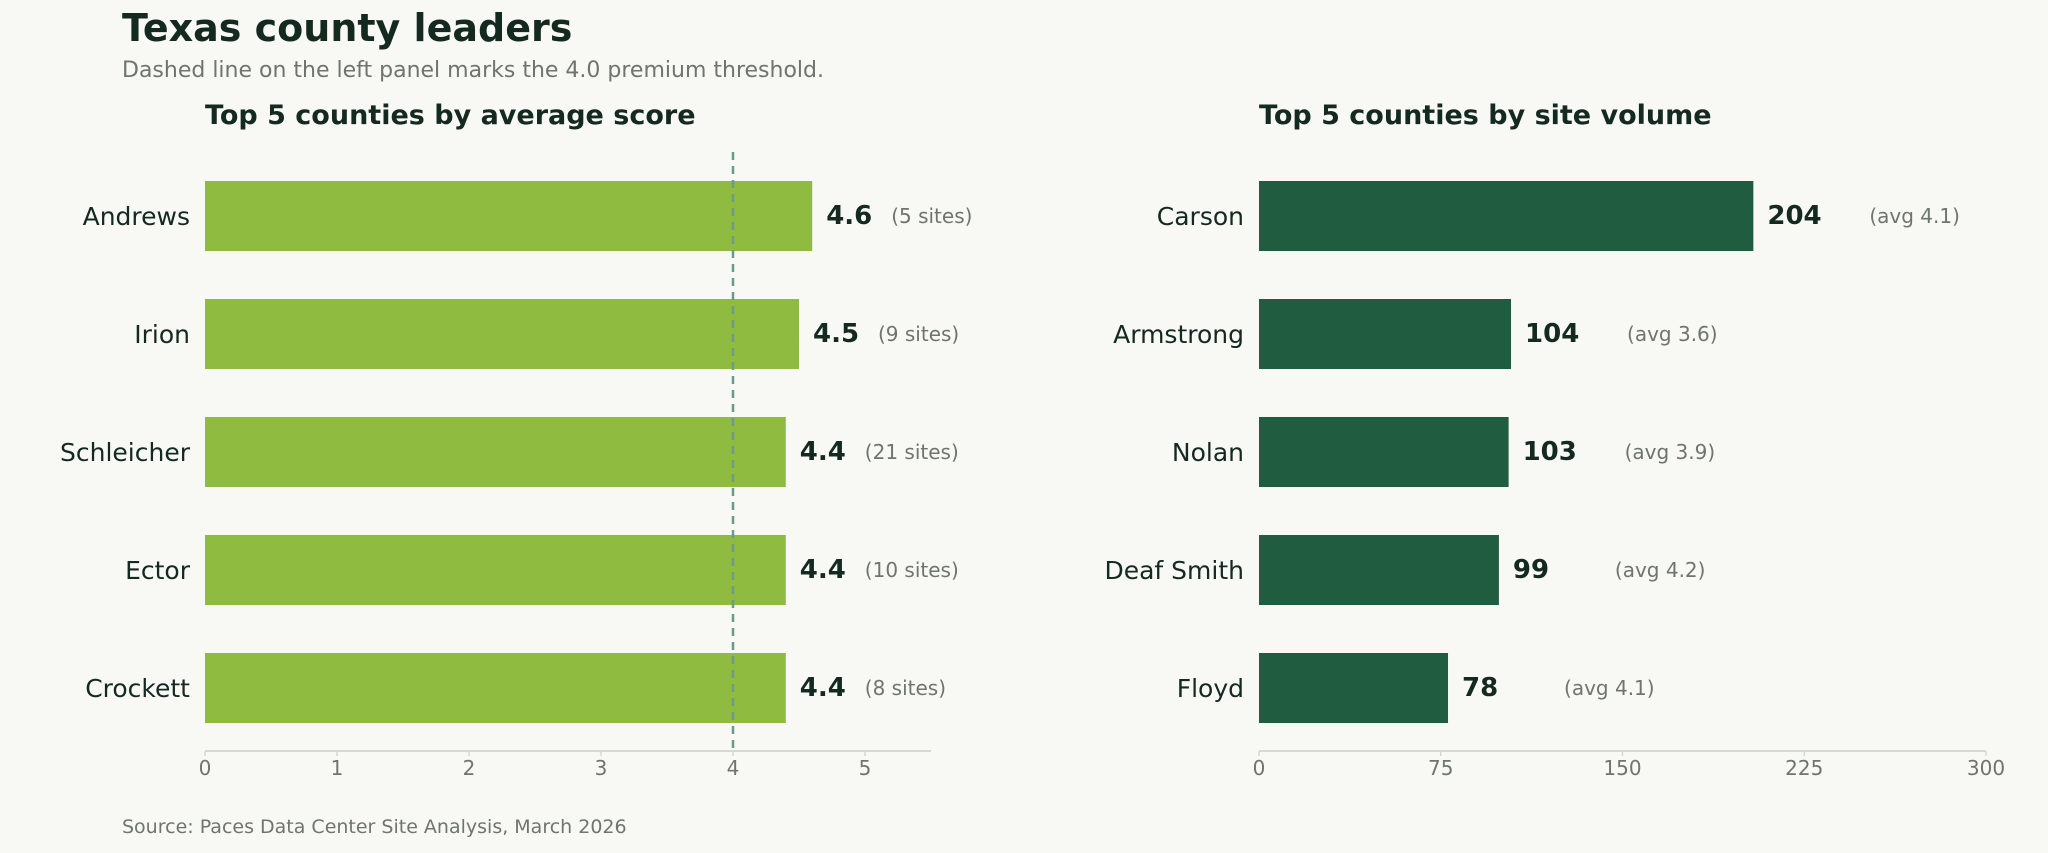 The image size is (2048, 853). Describe the element at coordinates (1622, 768) in the screenshot. I see `x-tick-label: 150` at that location.